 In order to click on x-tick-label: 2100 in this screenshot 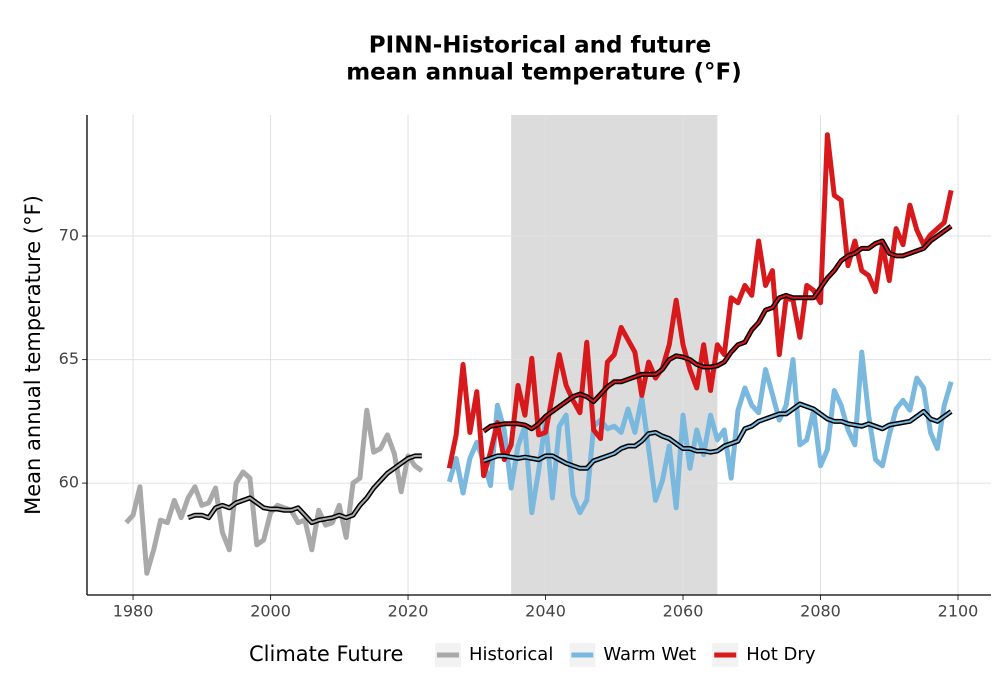, I will do `click(958, 611)`.